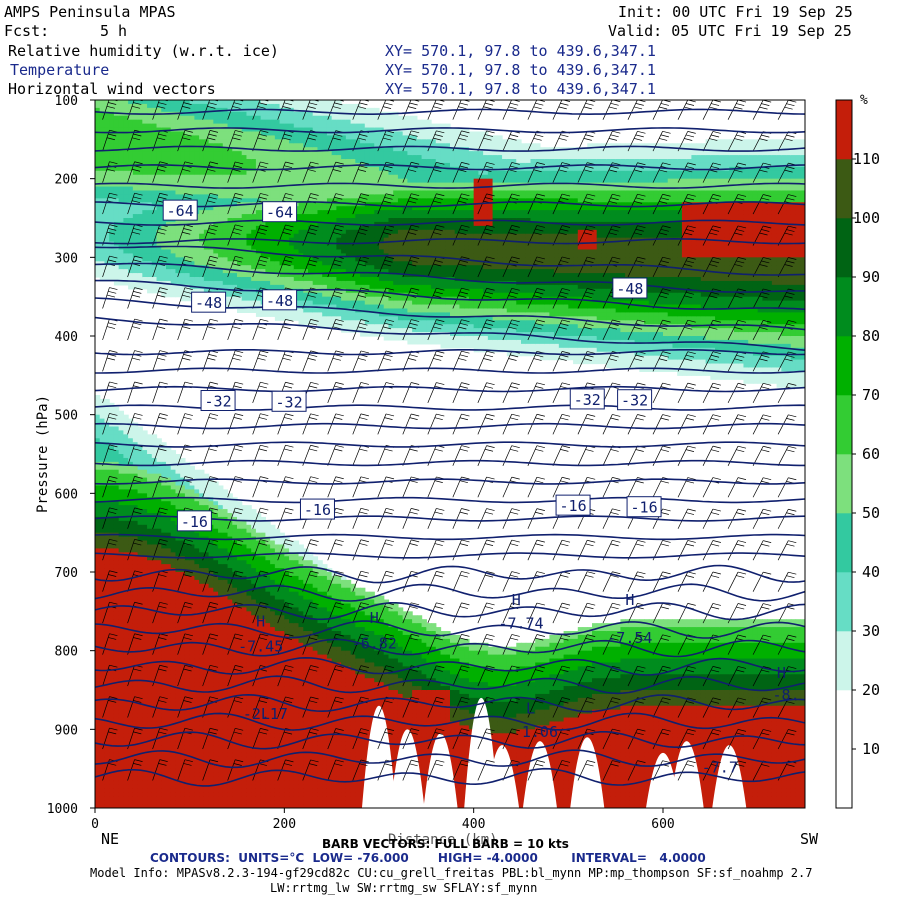  What do you see at coordinates (866, 218) in the screenshot?
I see `colorbar-label: 100` at bounding box center [866, 218].